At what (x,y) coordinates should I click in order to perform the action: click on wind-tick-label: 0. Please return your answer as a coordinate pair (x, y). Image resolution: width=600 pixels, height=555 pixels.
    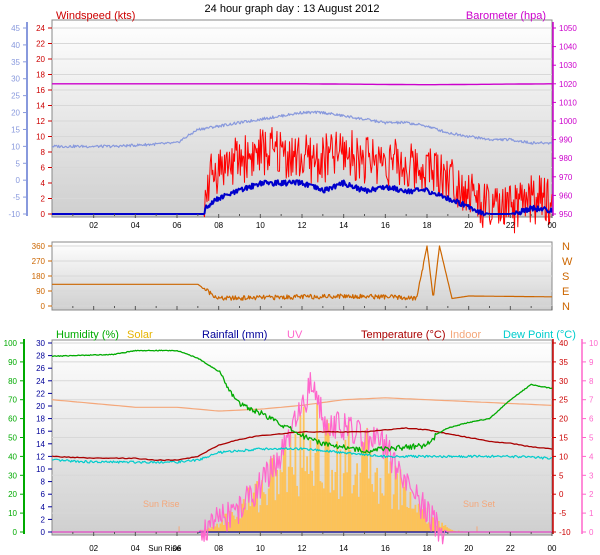
    Looking at the image, I should click on (43, 214).